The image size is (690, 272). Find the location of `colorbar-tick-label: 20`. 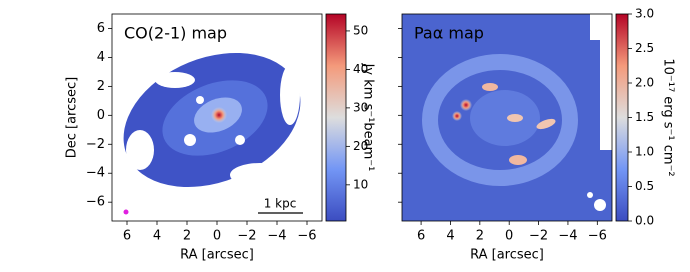

colorbar-tick-label: 20 is located at coordinates (360, 146).